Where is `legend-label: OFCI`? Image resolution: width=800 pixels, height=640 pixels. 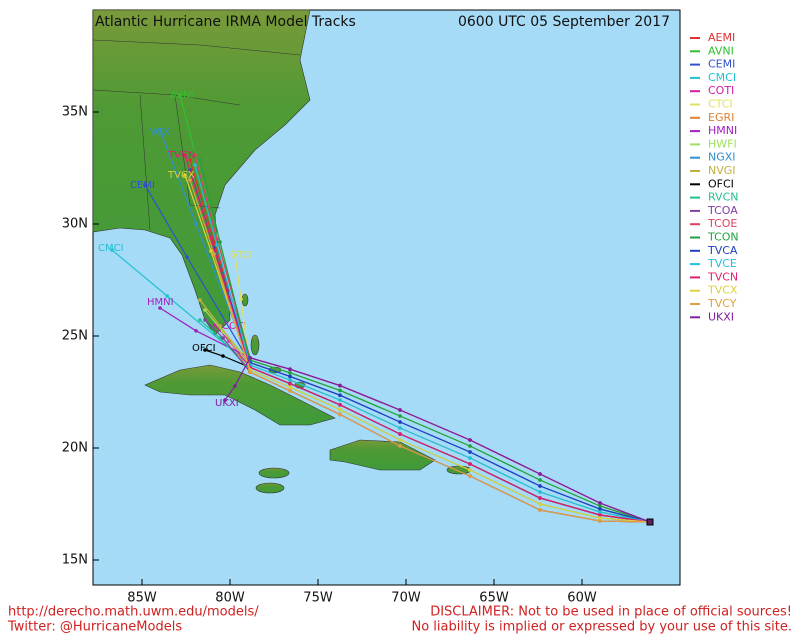
legend-label: OFCI is located at coordinates (721, 183).